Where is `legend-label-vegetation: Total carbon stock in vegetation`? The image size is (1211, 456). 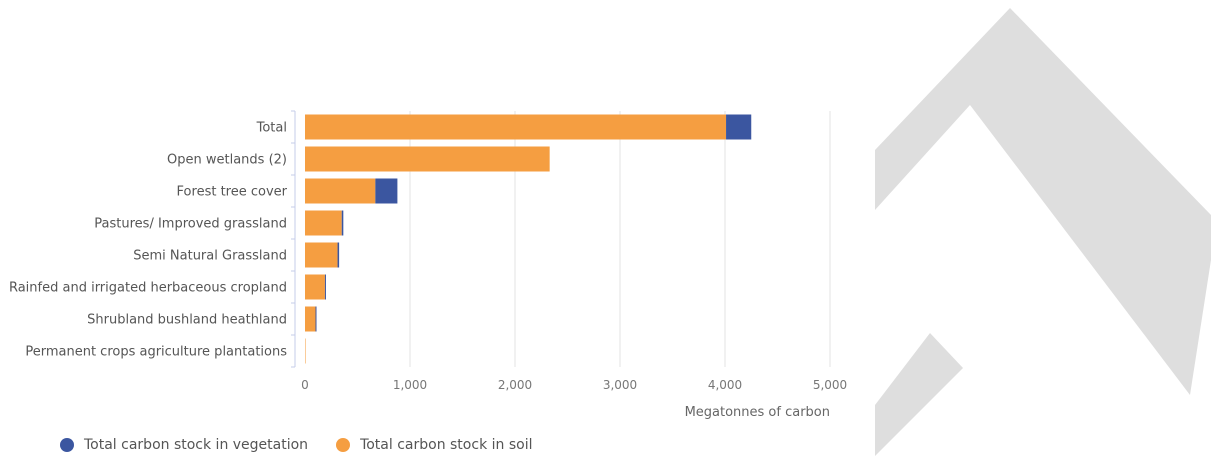 legend-label-vegetation: Total carbon stock in vegetation is located at coordinates (196, 445).